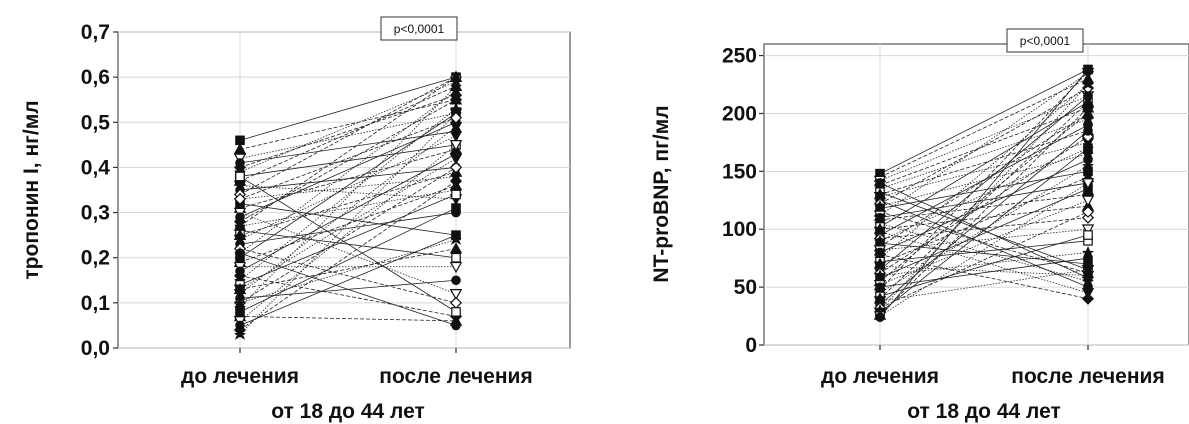 The height and width of the screenshot is (424, 1189). What do you see at coordinates (95, 213) in the screenshot?
I see `y-tick-label: 0,3` at bounding box center [95, 213].